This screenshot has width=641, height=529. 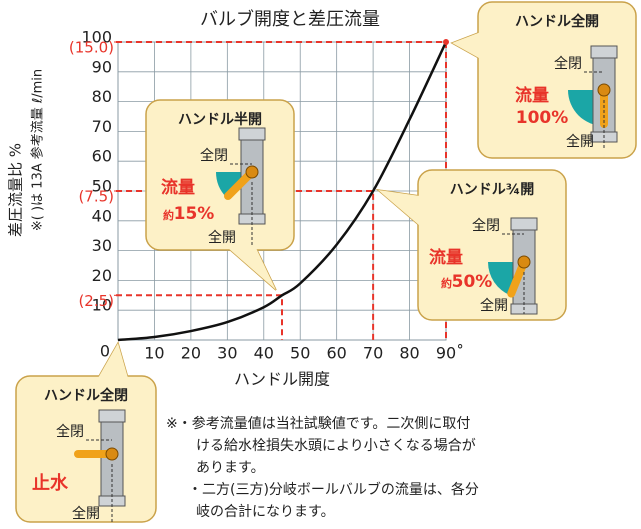 What do you see at coordinates (336, 446) in the screenshot?
I see `note-line: ける給水栓損失水頭により小さくなる場合が` at bounding box center [336, 446].